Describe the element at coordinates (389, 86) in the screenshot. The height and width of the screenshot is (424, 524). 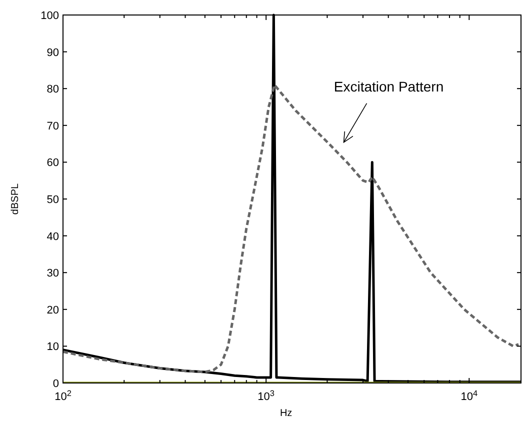
I see `annotation: Excitation Pattern` at that location.